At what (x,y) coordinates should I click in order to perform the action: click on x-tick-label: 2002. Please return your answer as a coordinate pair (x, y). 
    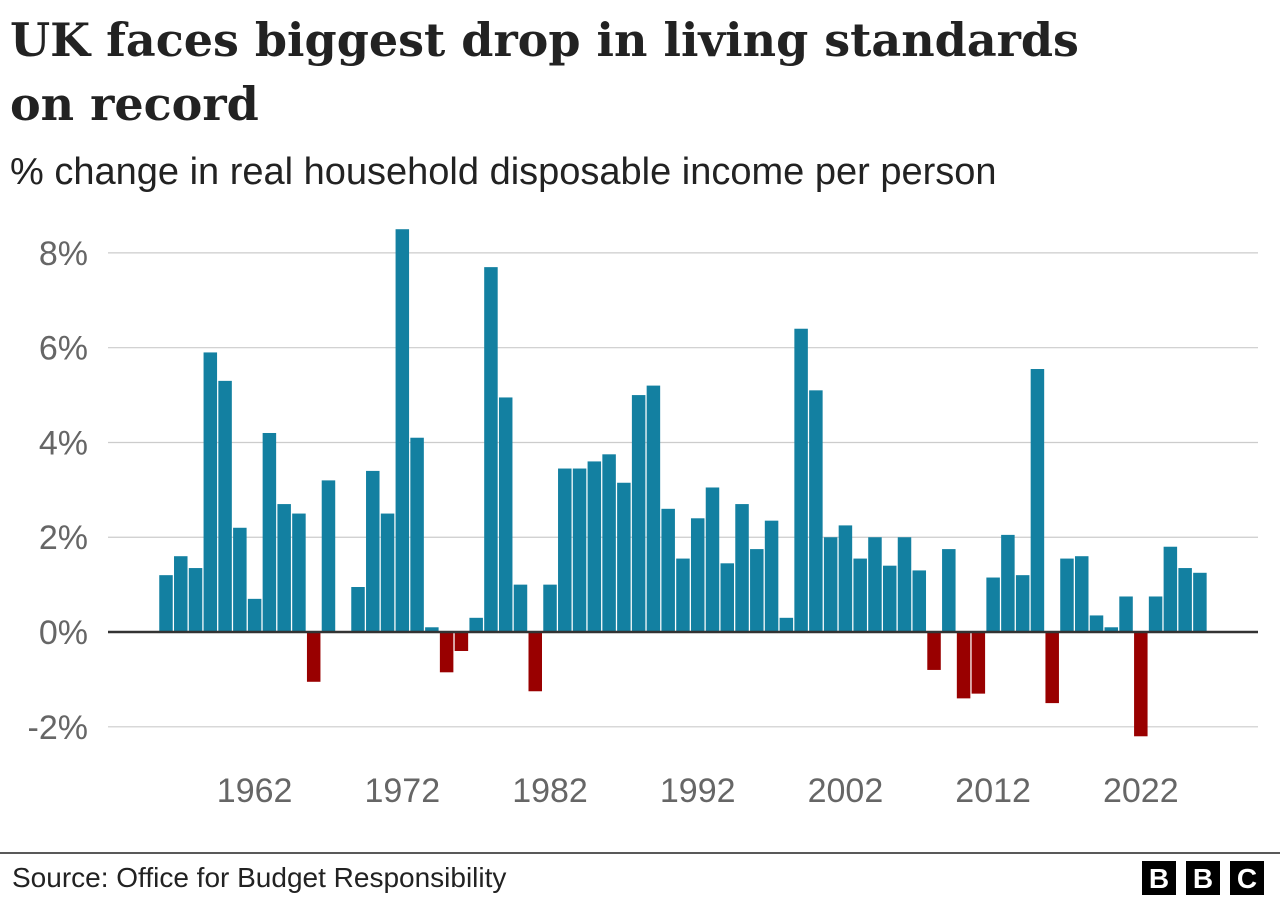
    Looking at the image, I should click on (846, 791).